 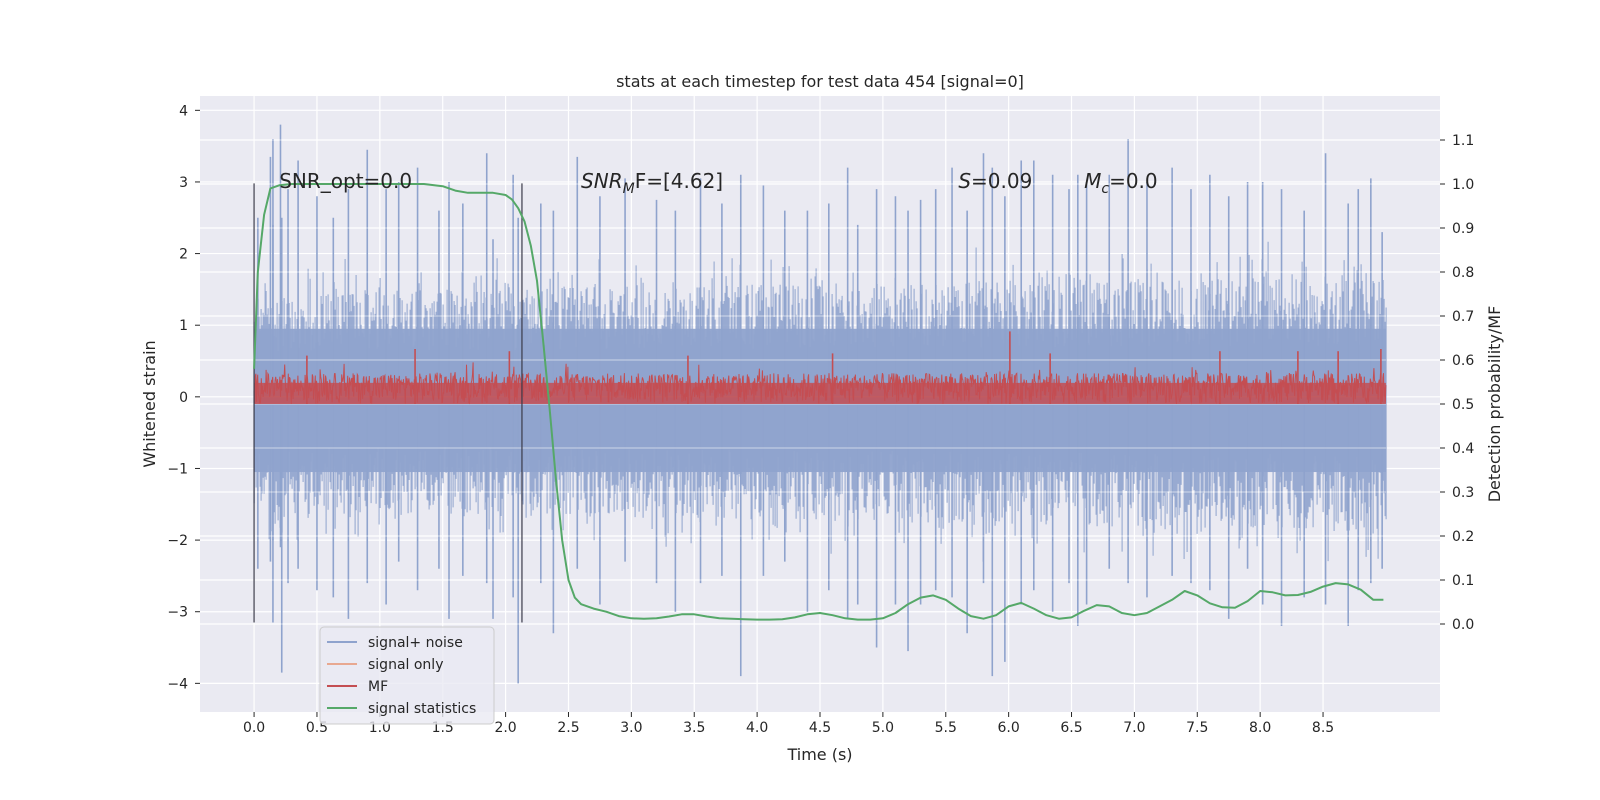 What do you see at coordinates (1463, 537) in the screenshot?
I see `right-y-tick-label: 0.2` at bounding box center [1463, 537].